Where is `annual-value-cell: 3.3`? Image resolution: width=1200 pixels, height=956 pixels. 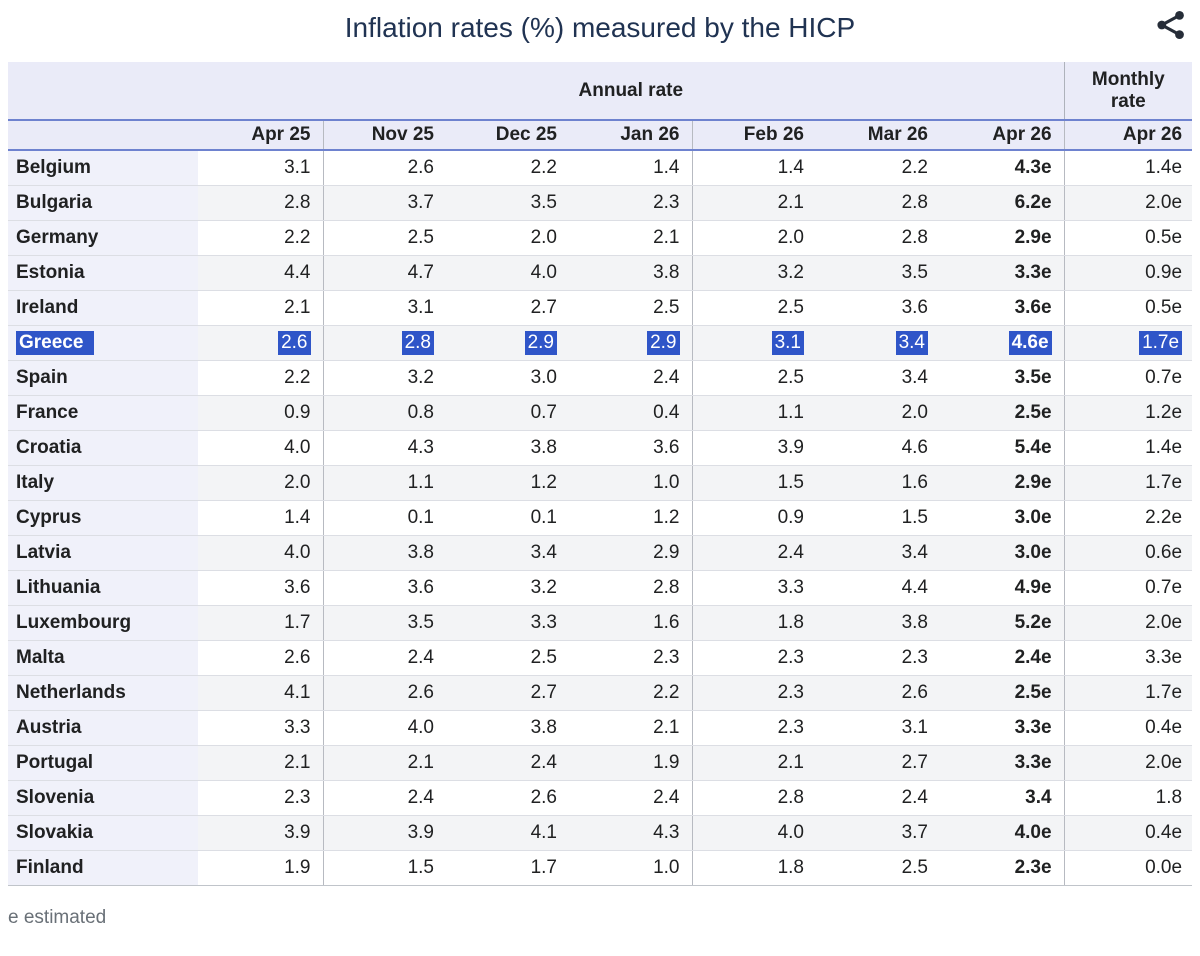 annual-value-cell: 3.3 is located at coordinates (261, 728).